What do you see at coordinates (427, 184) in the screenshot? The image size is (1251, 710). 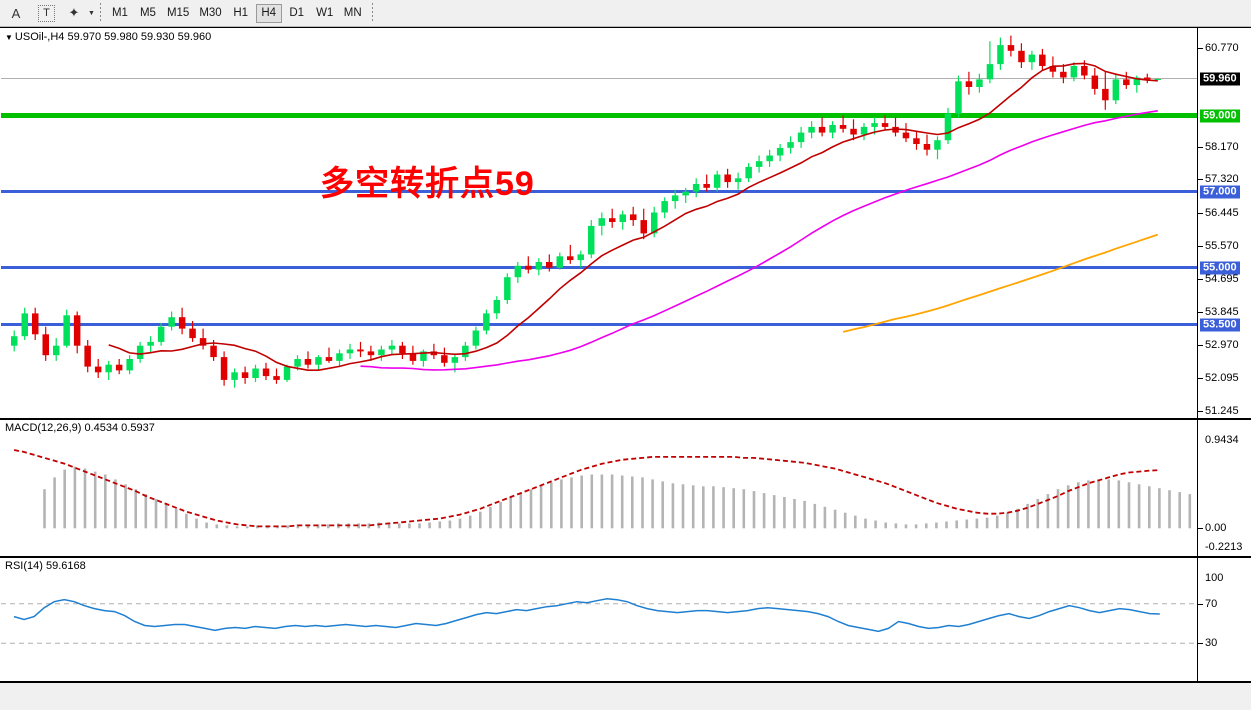 I see `chart-annotation-text: 多空转折点59` at bounding box center [427, 184].